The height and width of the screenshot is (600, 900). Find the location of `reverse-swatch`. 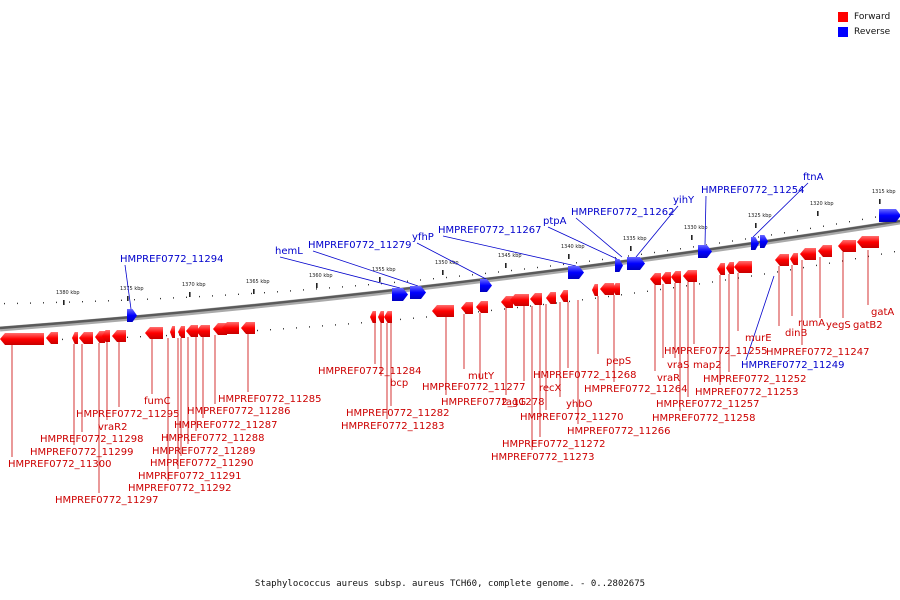

reverse-swatch is located at coordinates (843, 31).